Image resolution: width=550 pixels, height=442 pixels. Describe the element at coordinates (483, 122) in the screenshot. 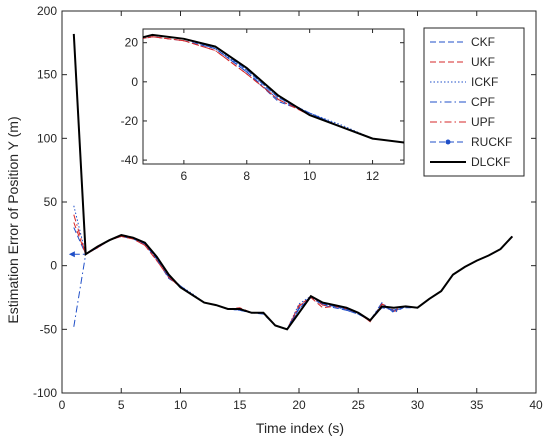

I see `legend-label-upf: UPF` at that location.